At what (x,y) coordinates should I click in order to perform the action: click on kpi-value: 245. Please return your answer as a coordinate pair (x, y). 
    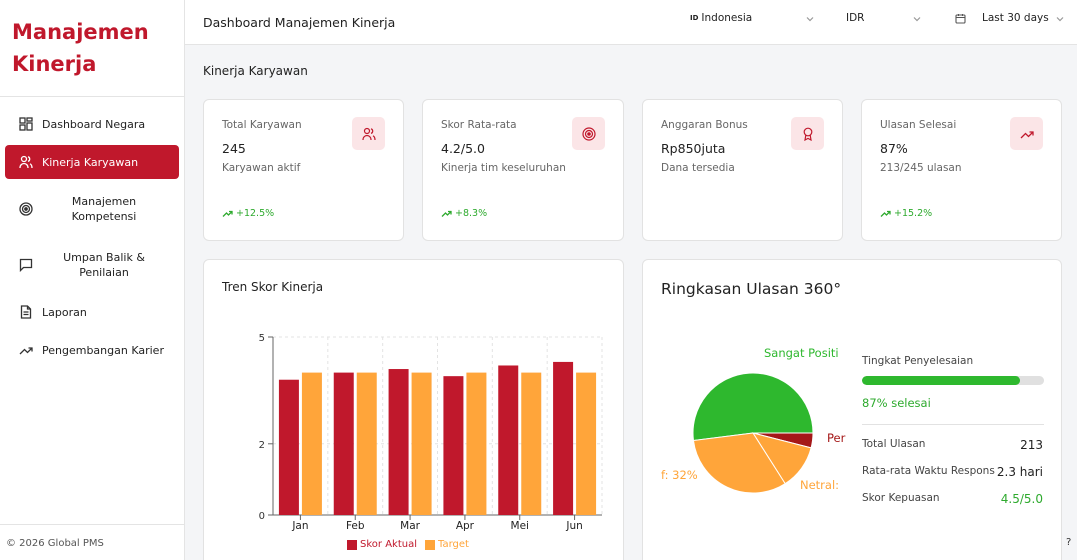
    Looking at the image, I should click on (234, 148).